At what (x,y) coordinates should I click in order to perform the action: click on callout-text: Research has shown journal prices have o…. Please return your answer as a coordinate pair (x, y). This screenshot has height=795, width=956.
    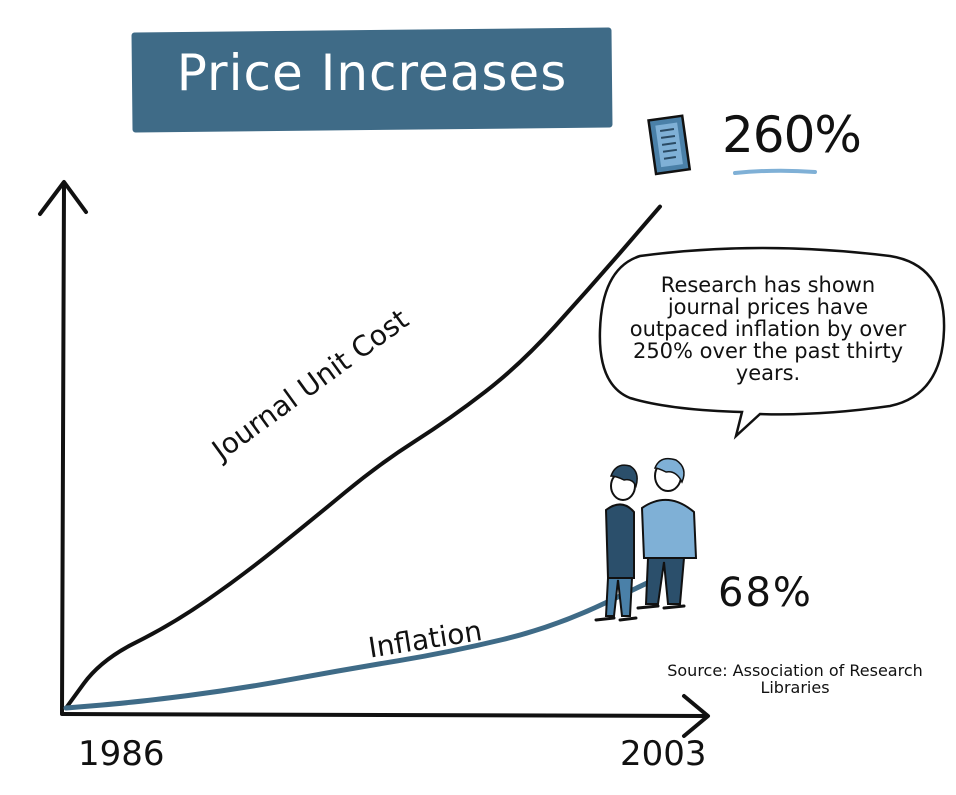
    Looking at the image, I should click on (768, 329).